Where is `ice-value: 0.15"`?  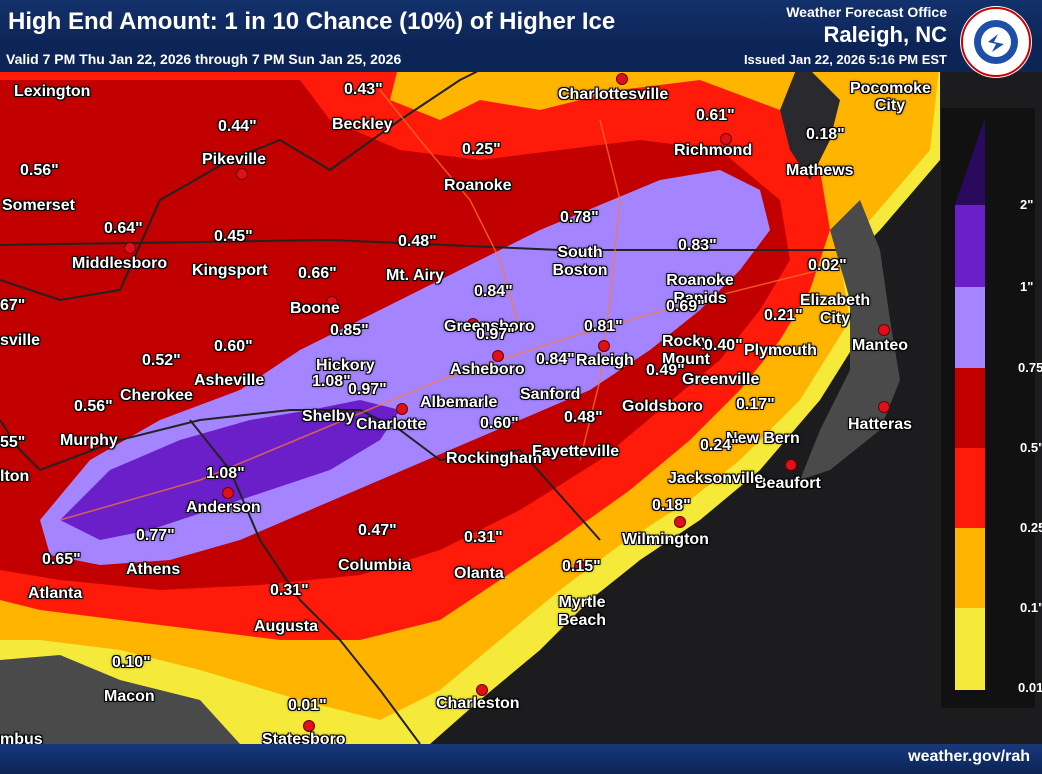
ice-value: 0.15" is located at coordinates (581, 566).